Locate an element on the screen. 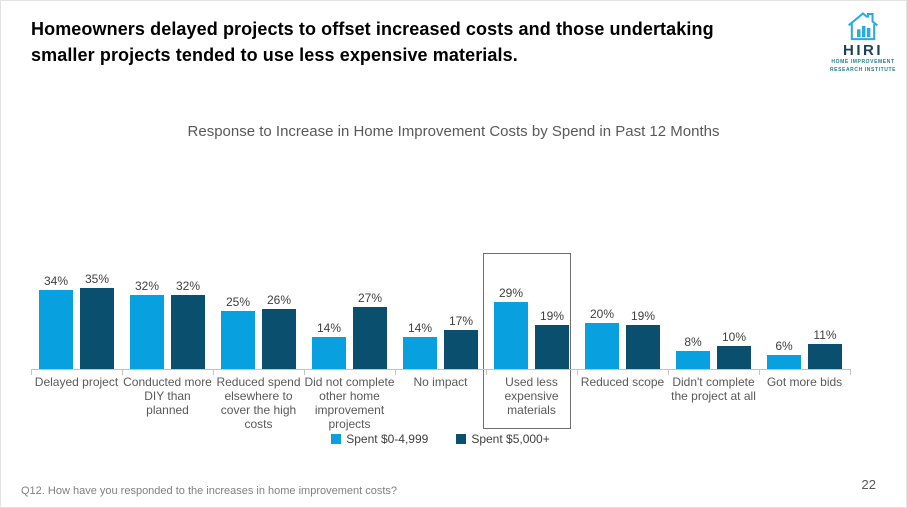  bar-value-label: 25% is located at coordinates (238, 302).